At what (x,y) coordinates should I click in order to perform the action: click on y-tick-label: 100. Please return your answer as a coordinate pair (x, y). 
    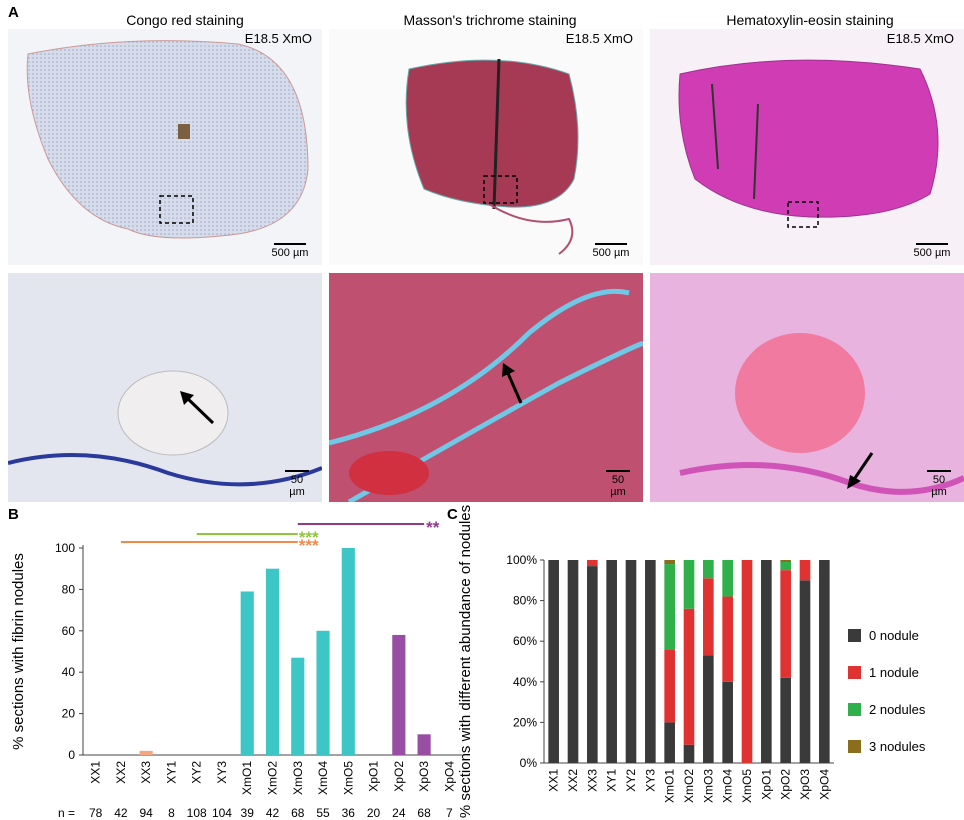
    Looking at the image, I should click on (65, 548).